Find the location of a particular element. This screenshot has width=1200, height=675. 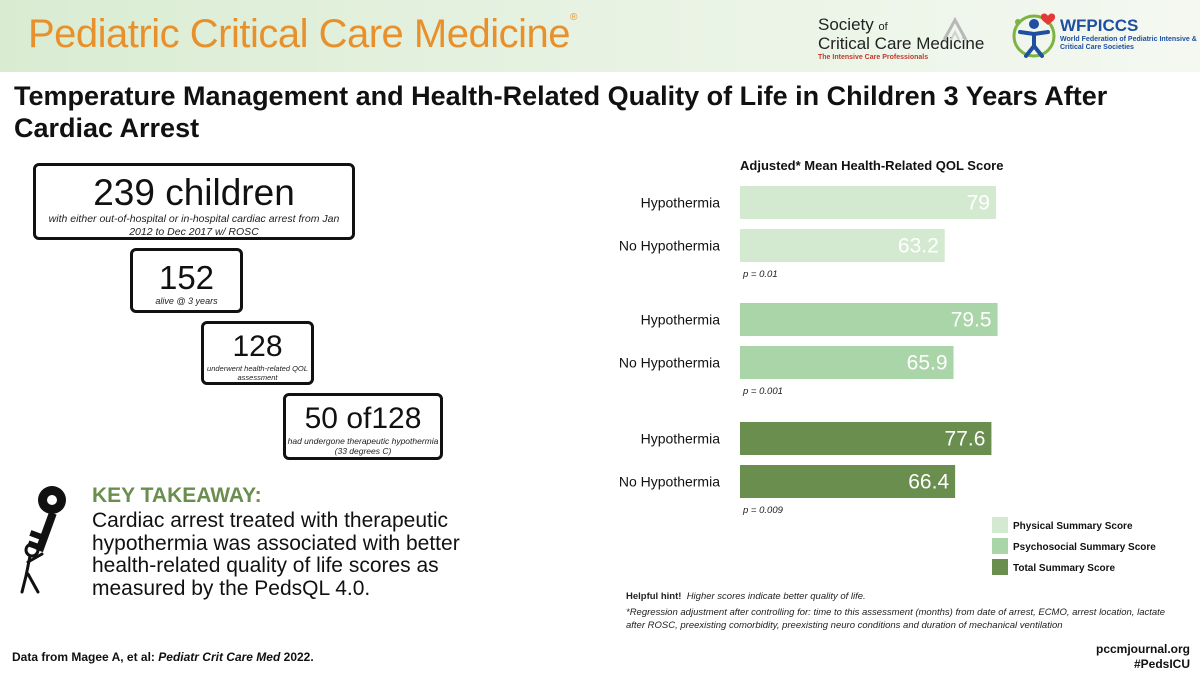

journal-name: Pediatric Critical Care Medicine is located at coordinates (299, 34).